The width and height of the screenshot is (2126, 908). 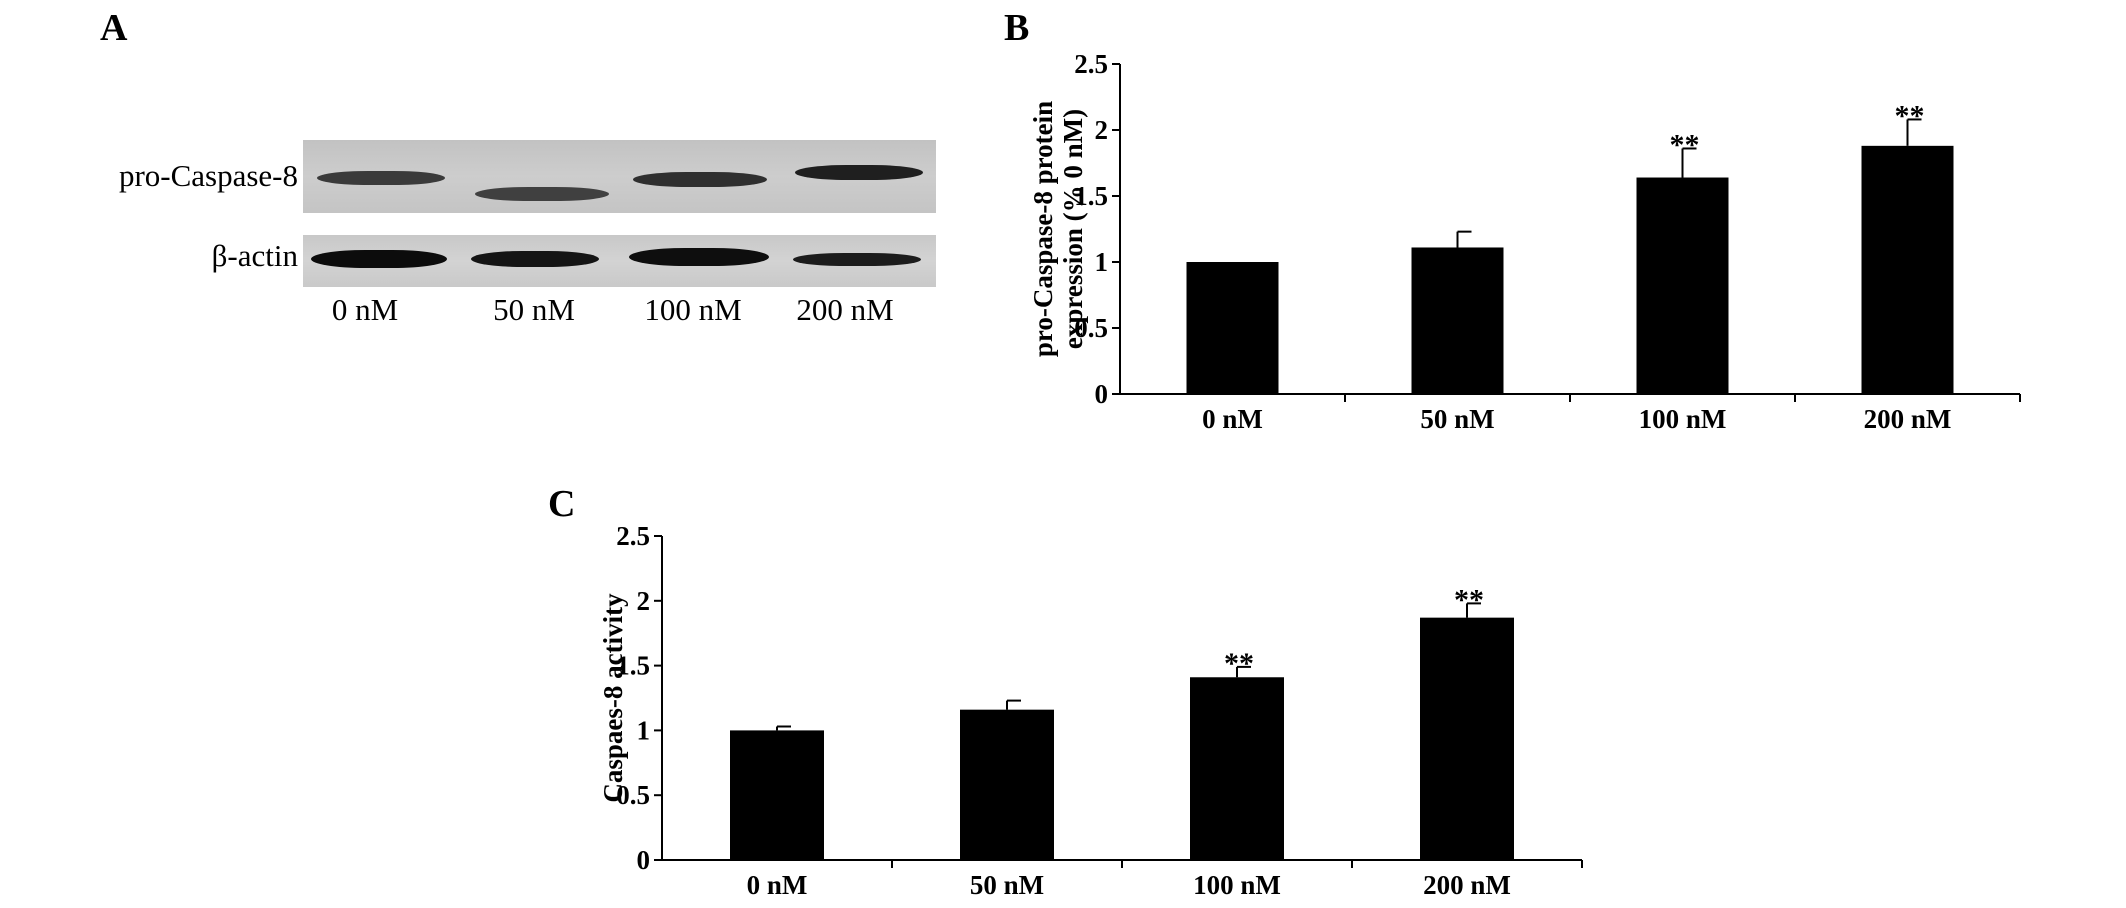 I want to click on panel-letter-c: C, so click(x=562, y=504).